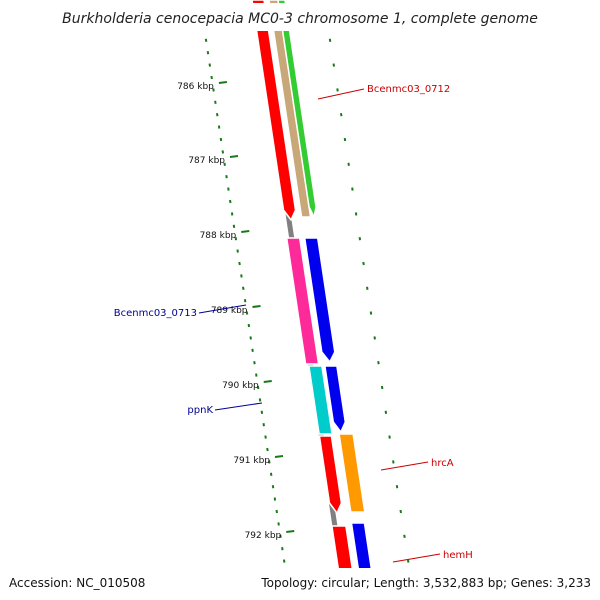 The width and height of the screenshot is (600, 600). Describe the element at coordinates (218, 236) in the screenshot. I see `tick-label: 788 kbp` at that location.